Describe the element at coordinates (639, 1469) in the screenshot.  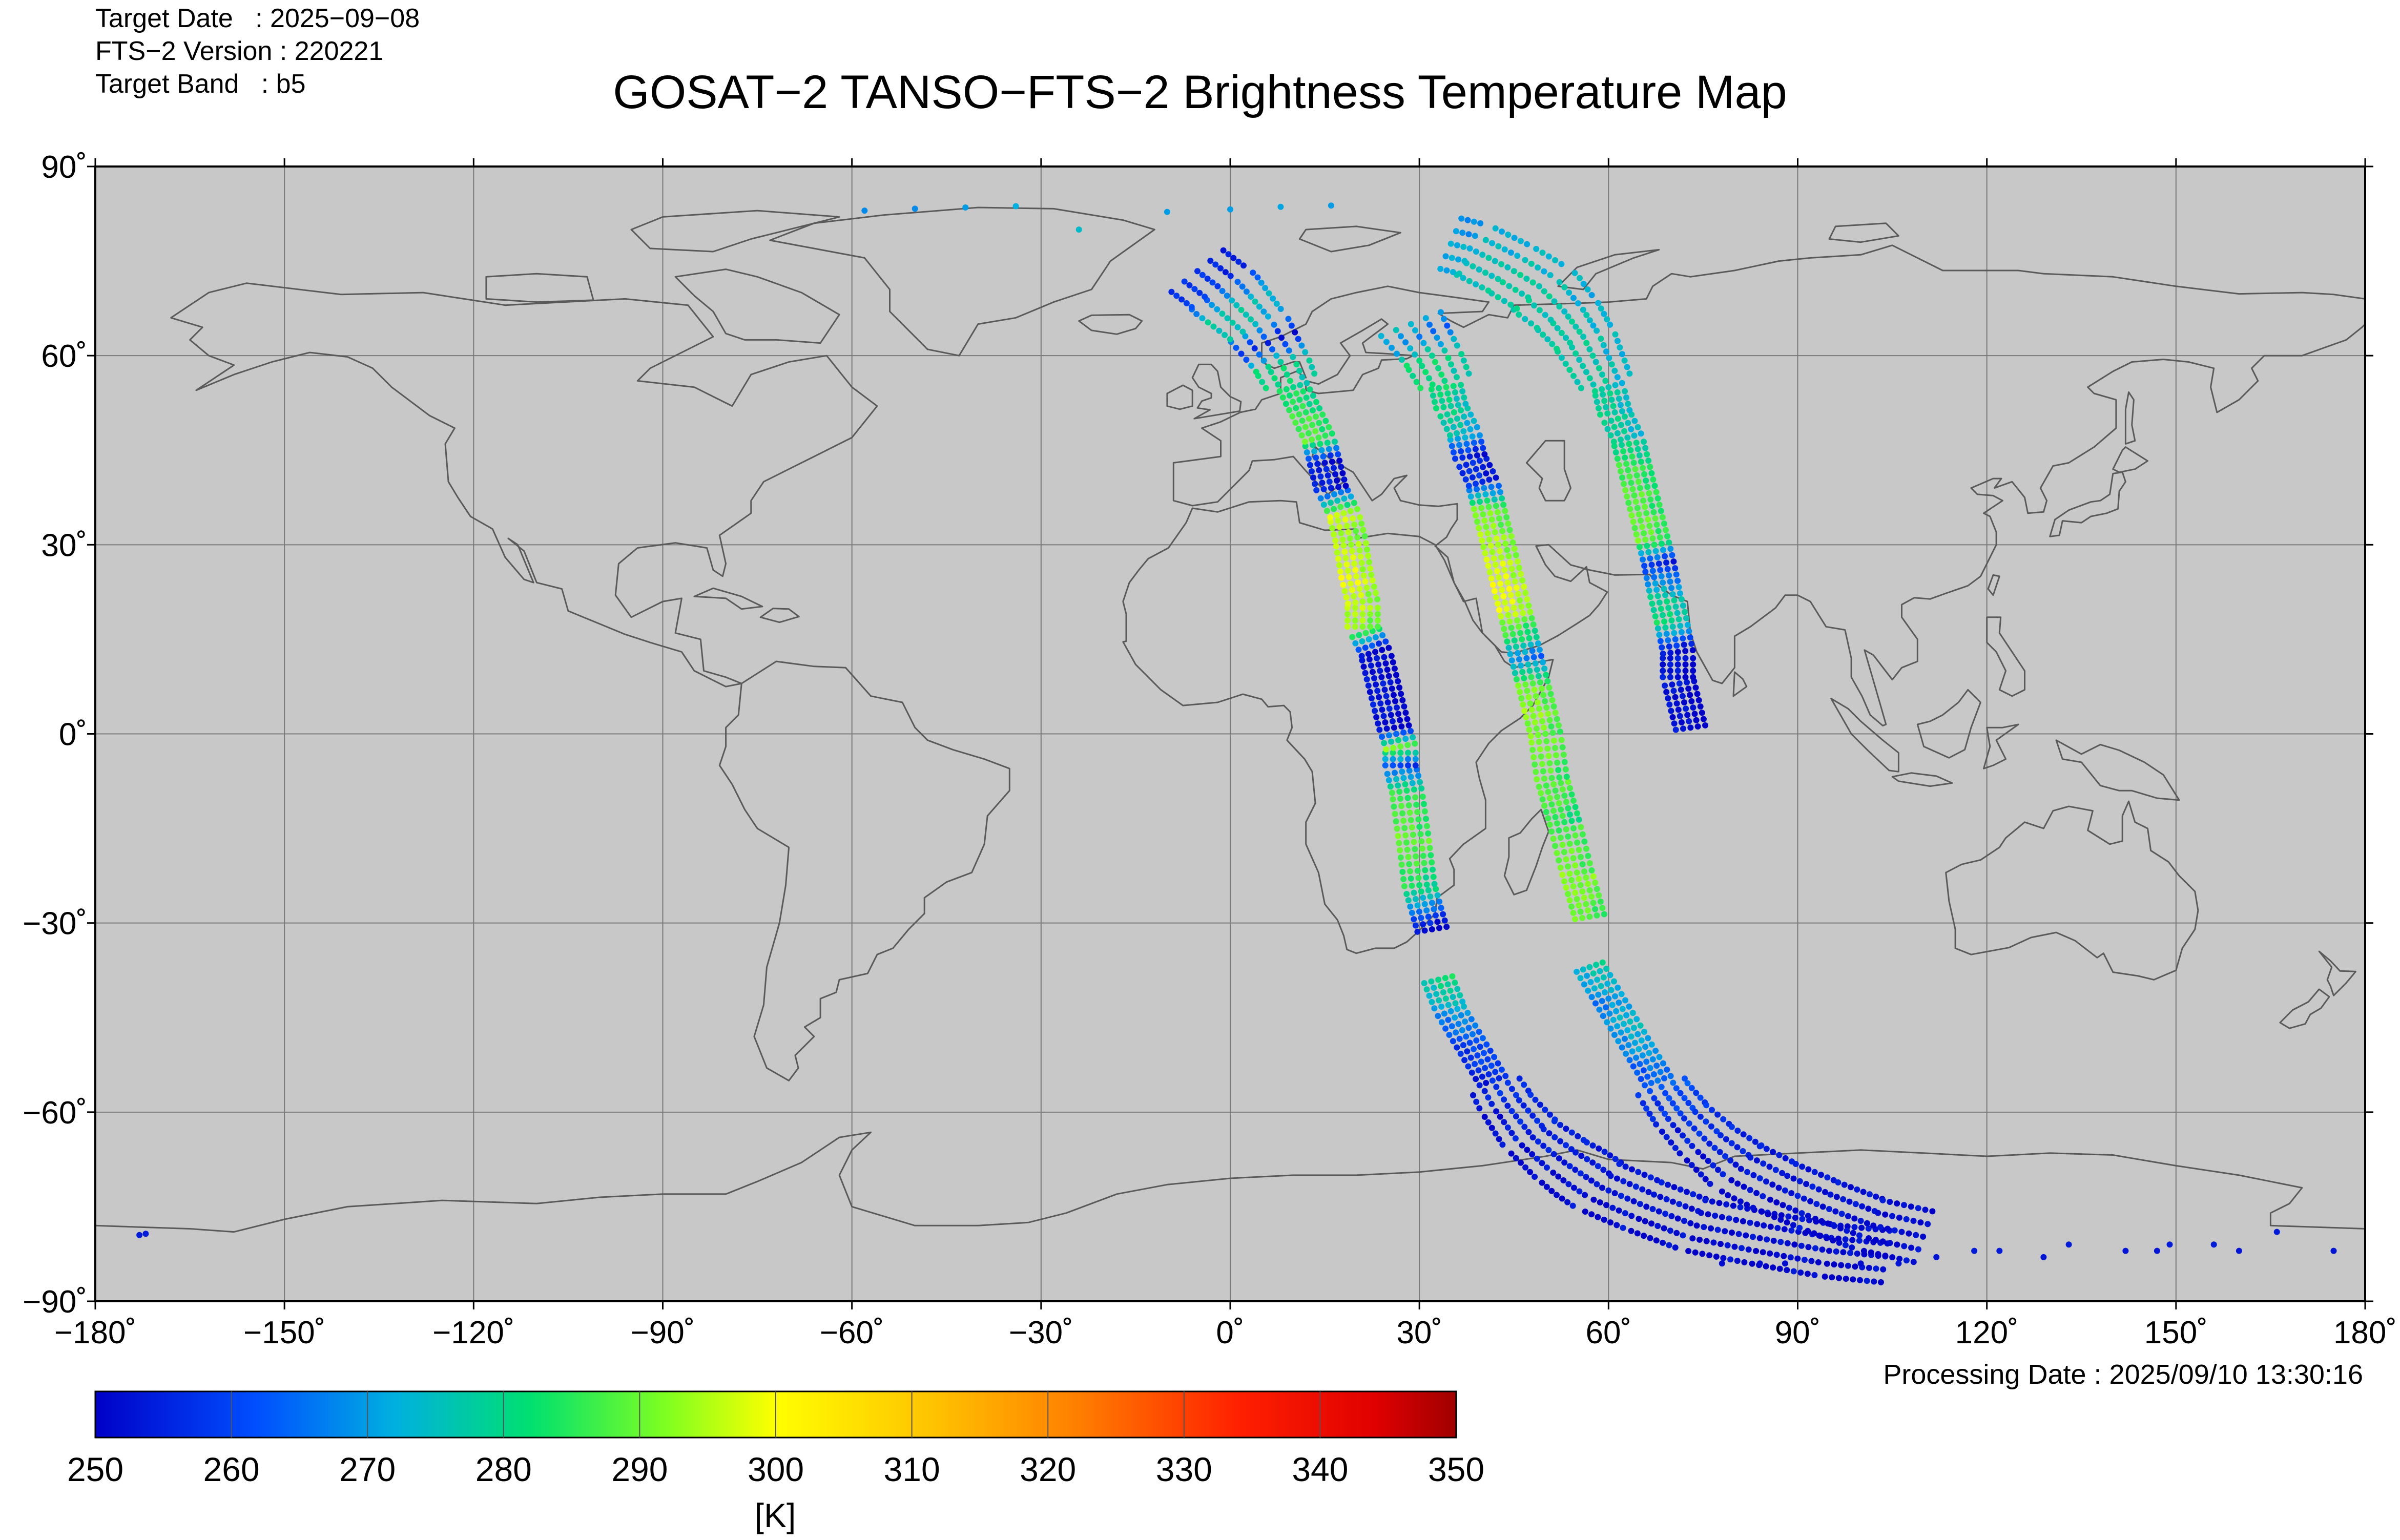
I see `colorbar-tick-label: 290` at that location.